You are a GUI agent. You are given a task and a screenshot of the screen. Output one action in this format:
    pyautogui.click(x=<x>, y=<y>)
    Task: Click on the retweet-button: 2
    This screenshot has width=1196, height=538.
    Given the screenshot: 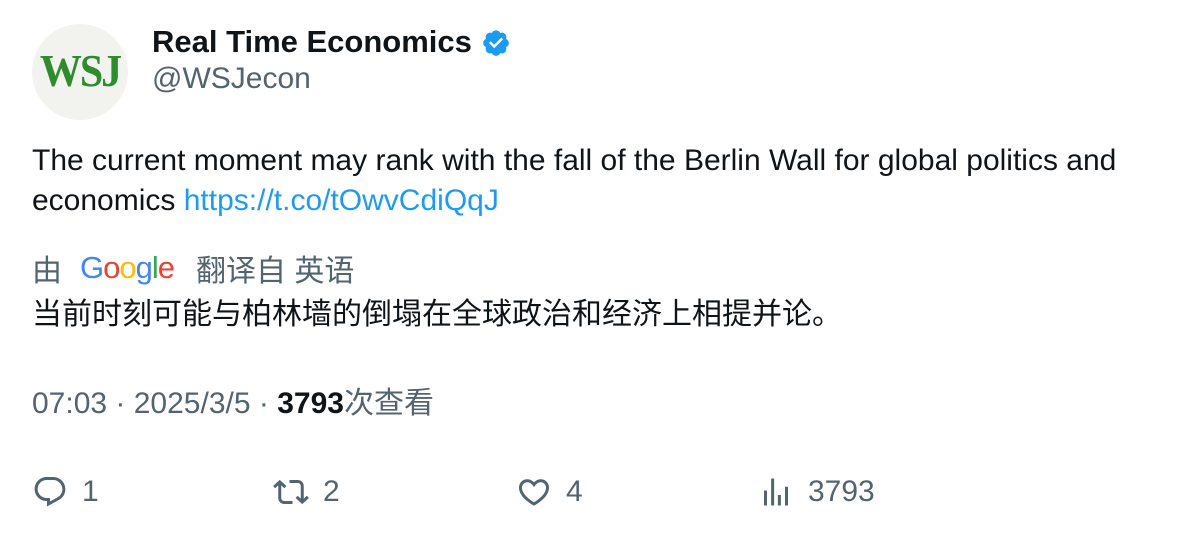 What is the action you would take?
    pyautogui.click(x=306, y=492)
    